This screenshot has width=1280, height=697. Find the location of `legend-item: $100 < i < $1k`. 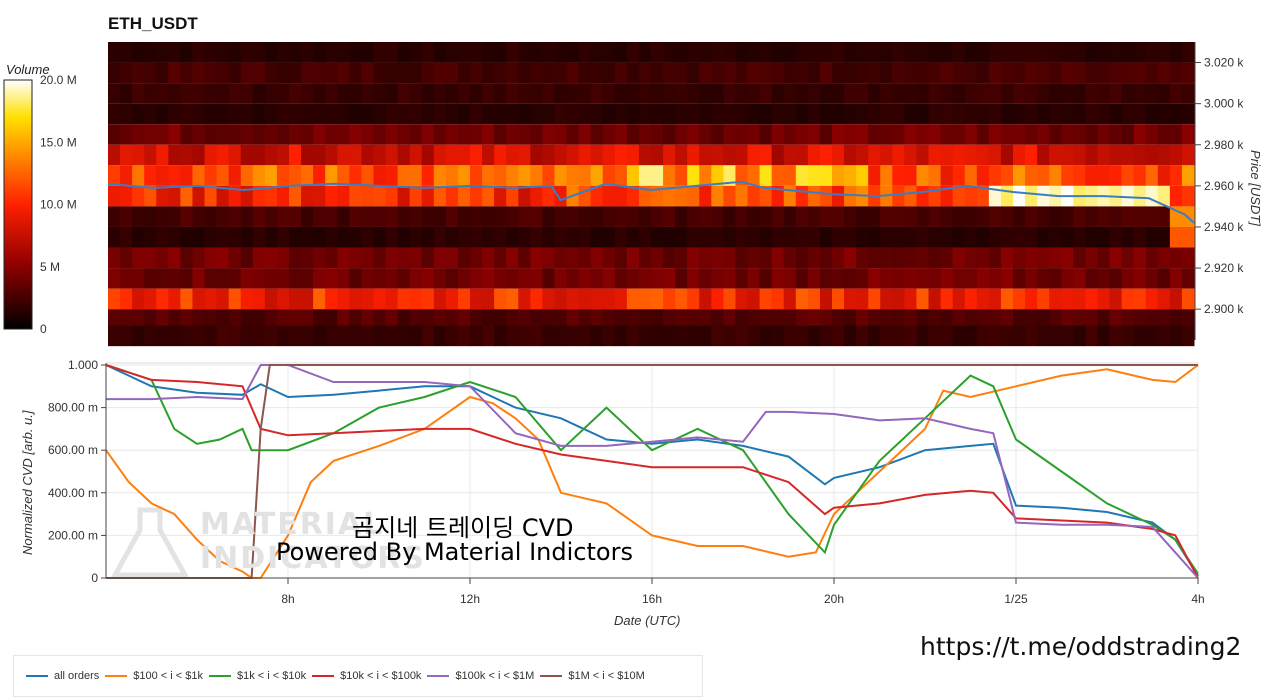

legend-item: $100 < i < $1k is located at coordinates (154, 676).